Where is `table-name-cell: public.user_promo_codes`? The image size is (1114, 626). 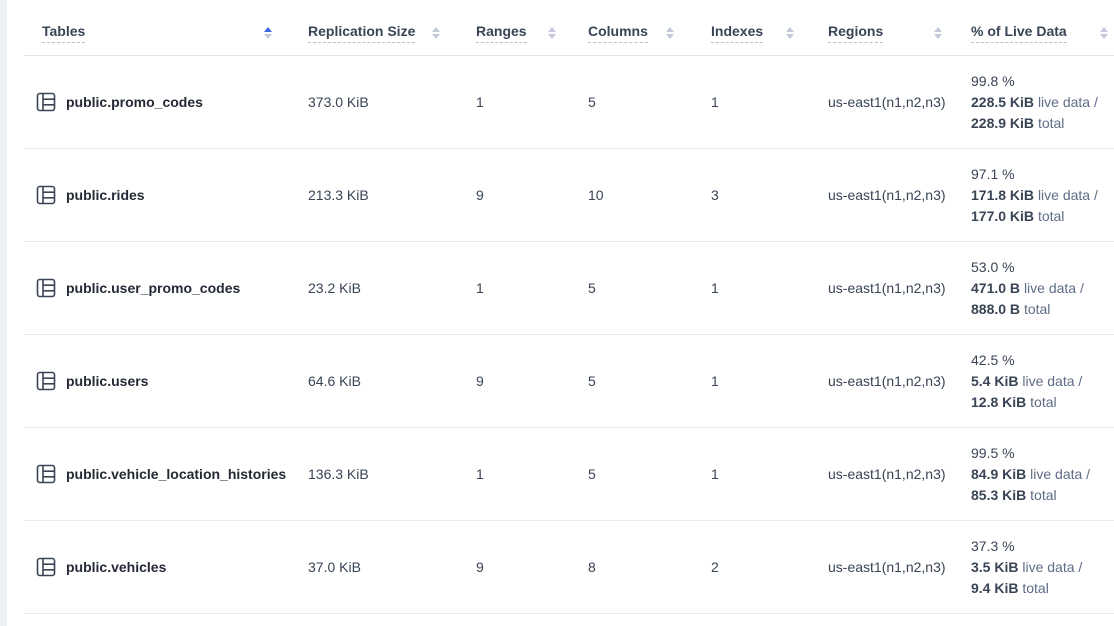 table-name-cell: public.user_promo_codes is located at coordinates (159, 288).